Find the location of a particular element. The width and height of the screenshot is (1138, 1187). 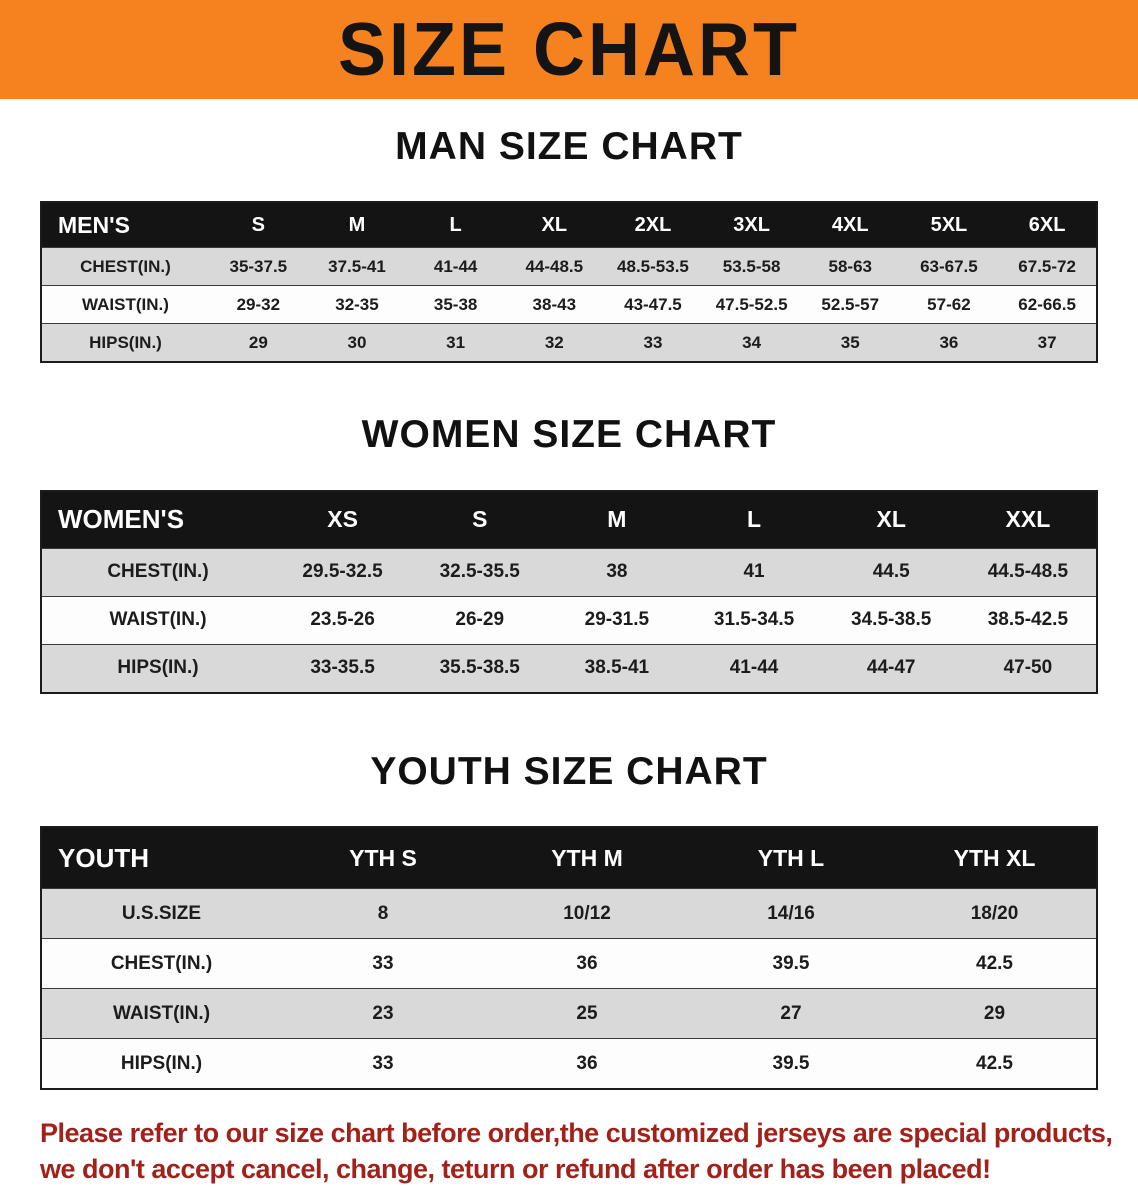

measurement-value-cell: 35-38 is located at coordinates (455, 304).